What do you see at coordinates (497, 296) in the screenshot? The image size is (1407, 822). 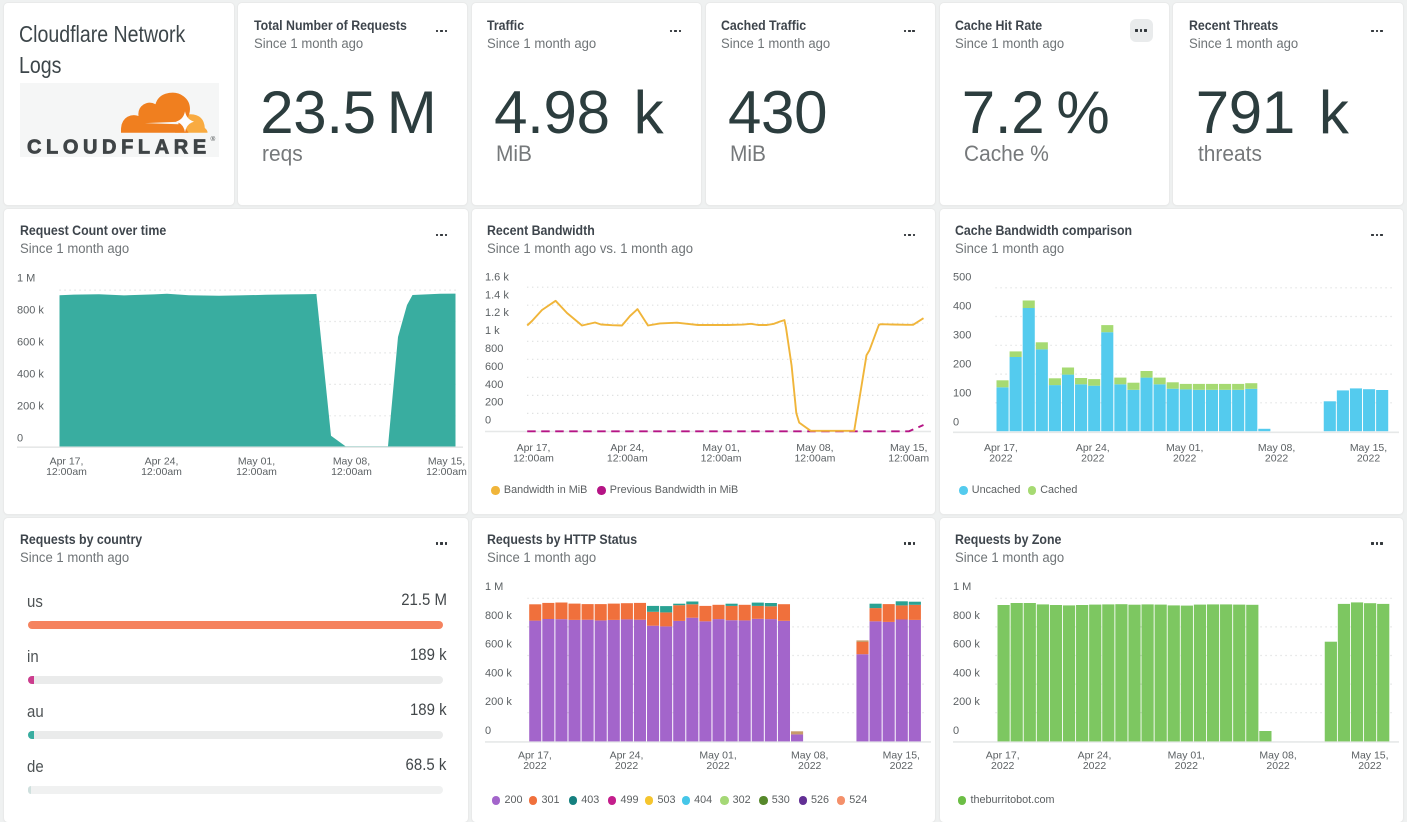 I see `svg-text: 1.4 k` at bounding box center [497, 296].